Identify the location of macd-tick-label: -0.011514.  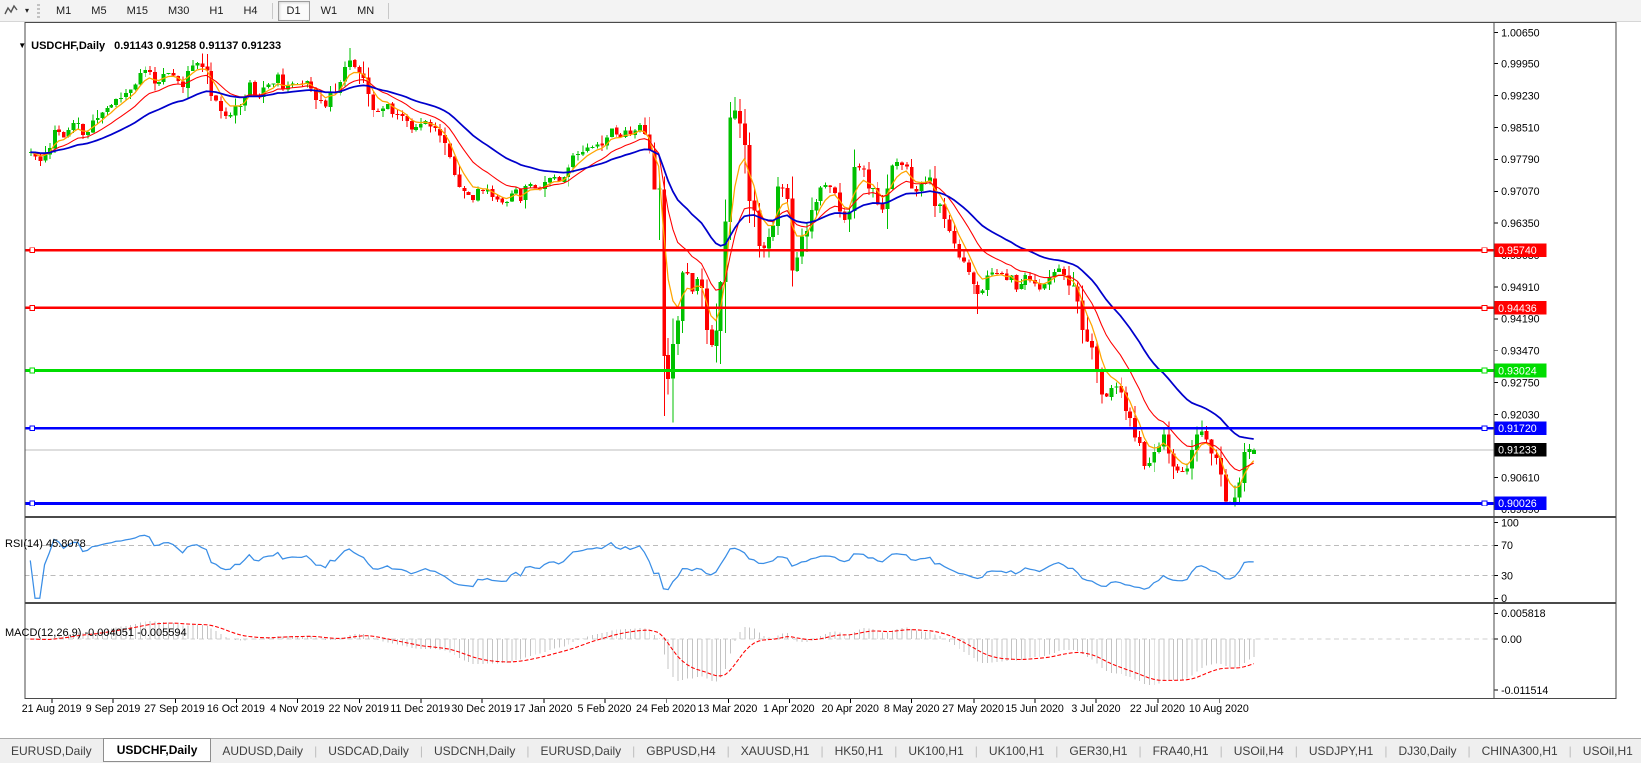
(1524, 691).